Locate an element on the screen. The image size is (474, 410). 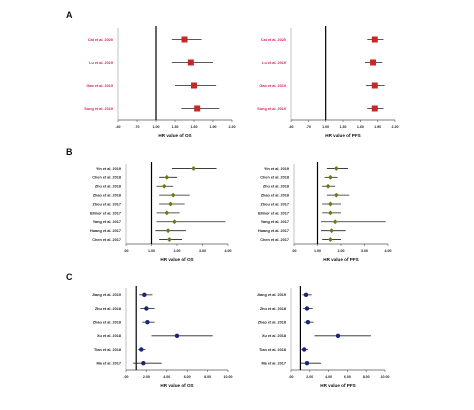
study-label: Chen et al. 2017 is located at coordinates (274, 240).